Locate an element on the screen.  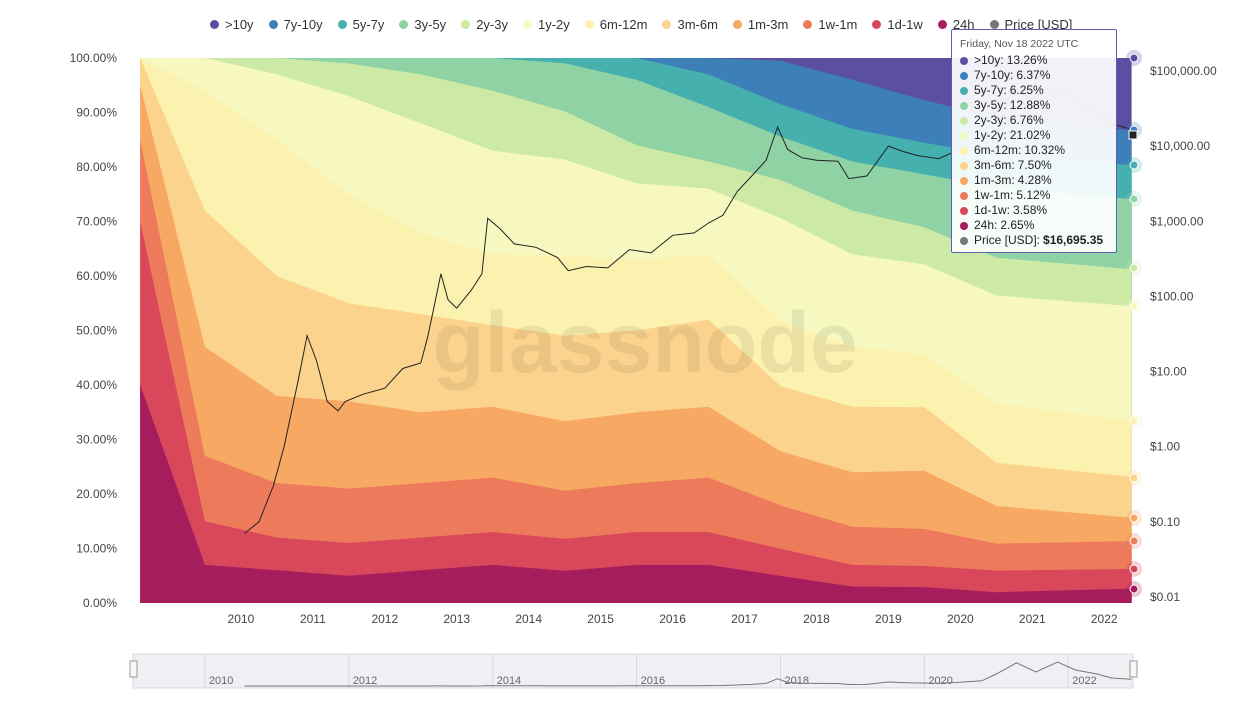
tooltip-row: 1y-2y: 21.02% is located at coordinates (1034, 135).